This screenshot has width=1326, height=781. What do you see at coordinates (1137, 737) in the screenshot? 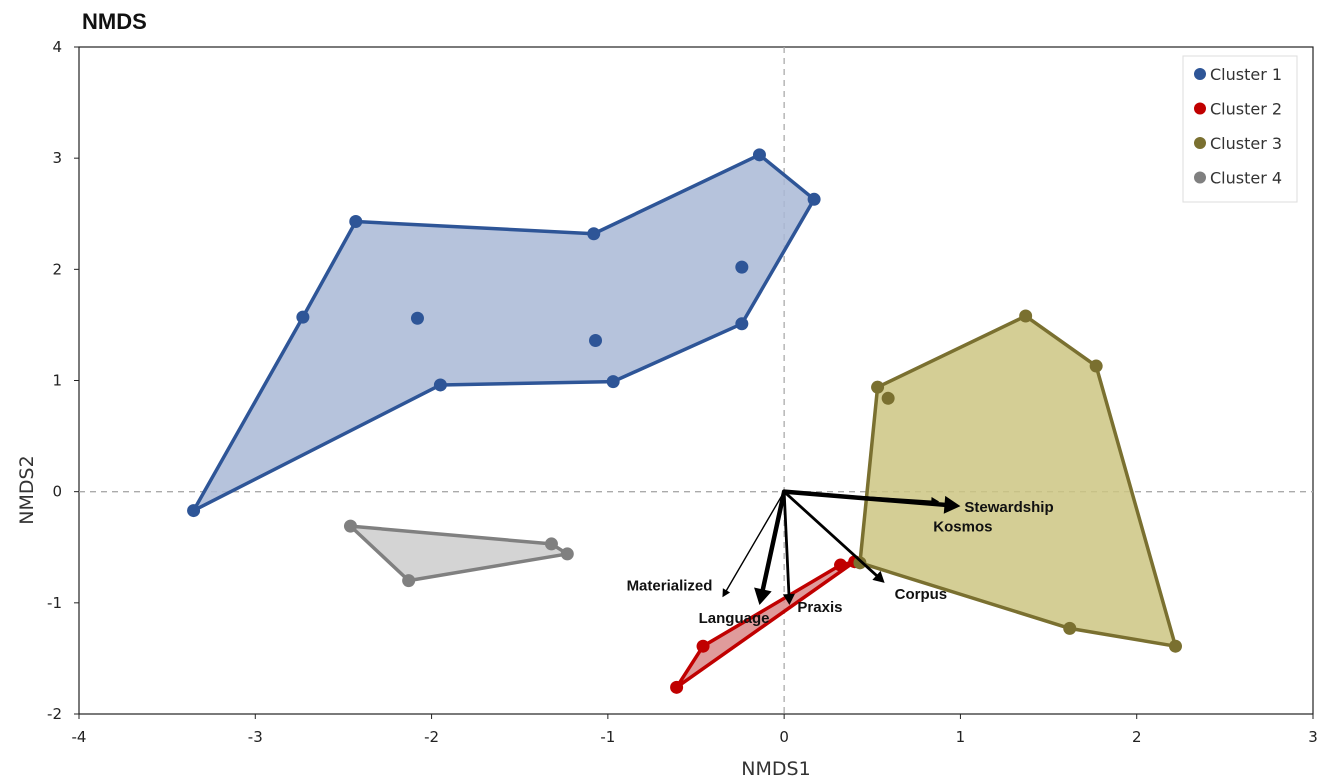
I see `x-tick-label: 2` at bounding box center [1137, 737].